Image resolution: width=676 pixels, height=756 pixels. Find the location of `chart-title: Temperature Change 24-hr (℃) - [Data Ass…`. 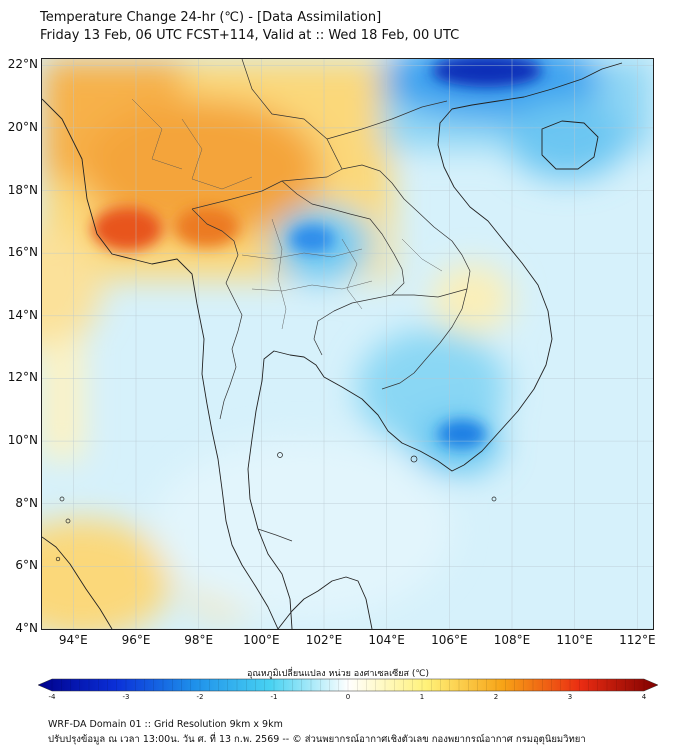

chart-title: Temperature Change 24-hr (℃) - [Data Ass… is located at coordinates (211, 17).